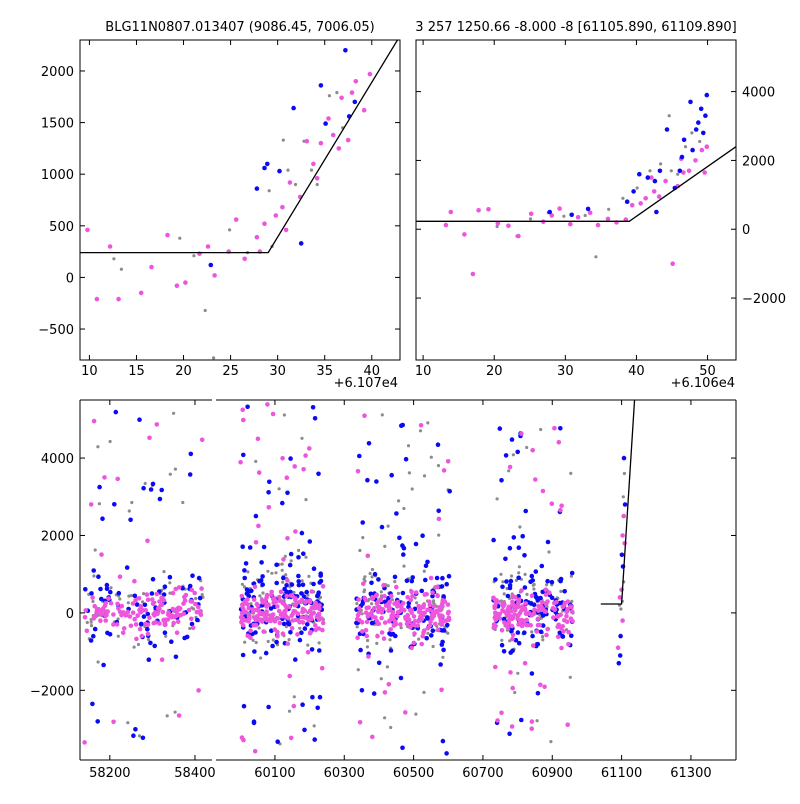 Image resolution: width=800 pixels, height=804 pixels. What do you see at coordinates (324, 371) in the screenshot?
I see `x-tick-label: 35` at bounding box center [324, 371].